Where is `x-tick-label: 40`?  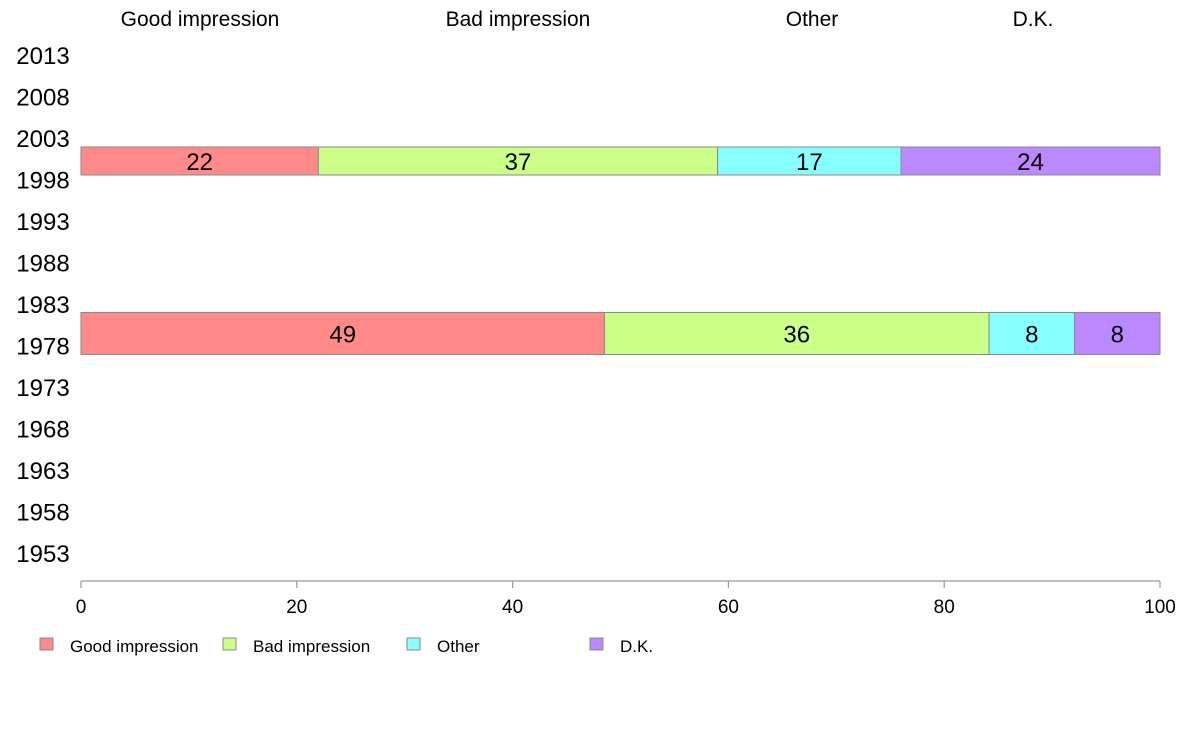 x-tick-label: 40 is located at coordinates (512, 607).